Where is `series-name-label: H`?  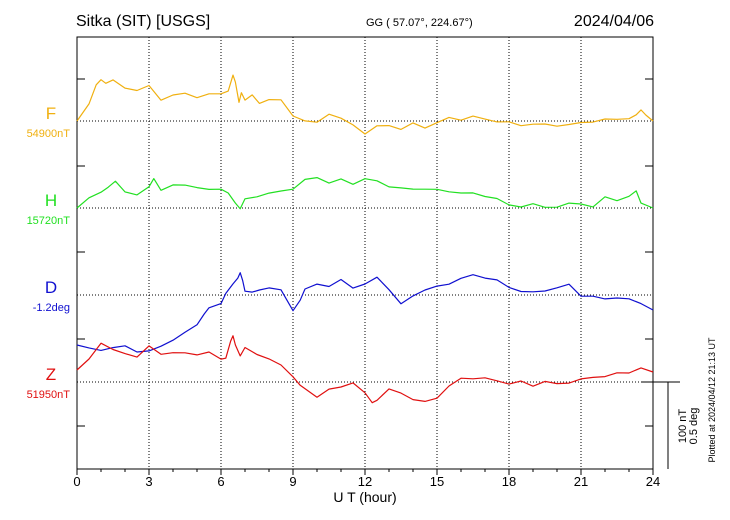 series-name-label: H is located at coordinates (51, 200).